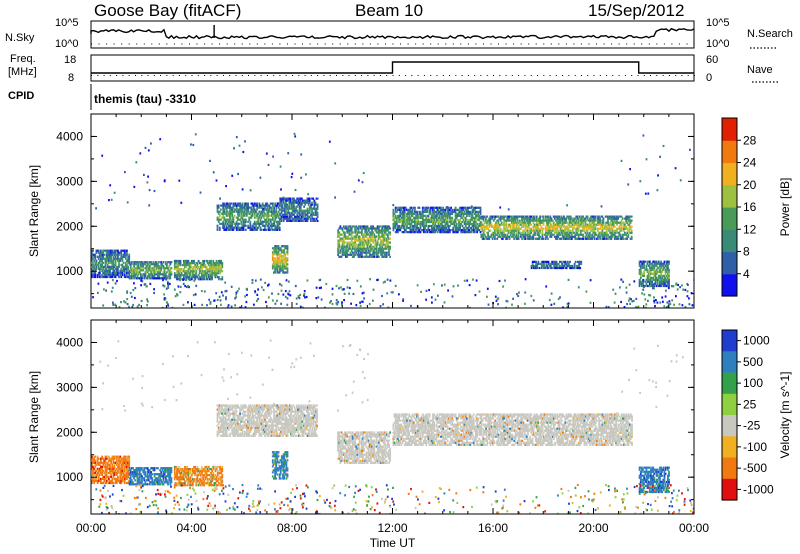 Image resolution: width=800 pixels, height=554 pixels. I want to click on x-tick-label: 08:00, so click(292, 528).